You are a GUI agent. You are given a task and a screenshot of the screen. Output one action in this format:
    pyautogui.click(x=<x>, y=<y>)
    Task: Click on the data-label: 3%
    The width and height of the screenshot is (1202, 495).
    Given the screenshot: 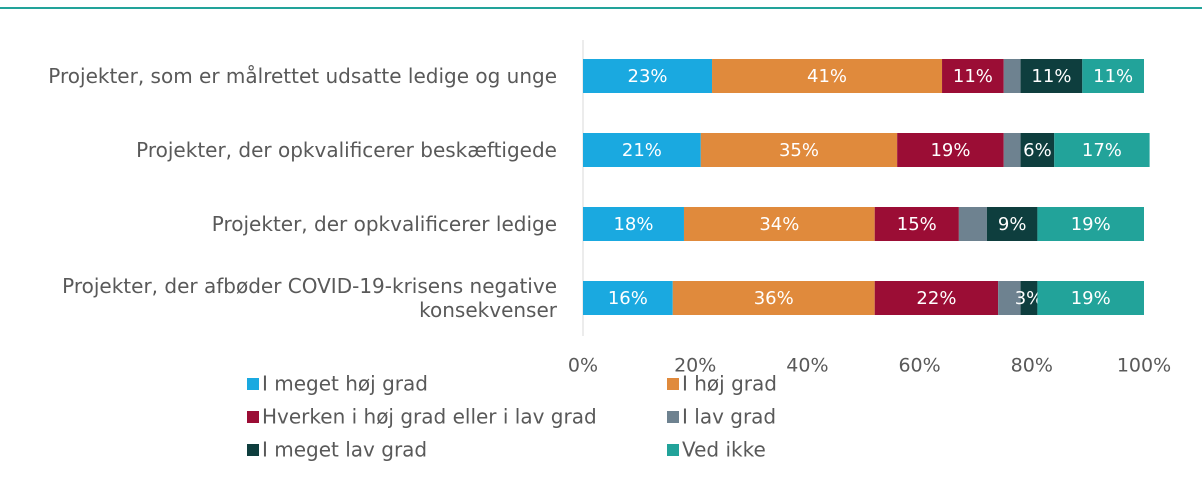 What is the action you would take?
    pyautogui.click(x=1029, y=298)
    